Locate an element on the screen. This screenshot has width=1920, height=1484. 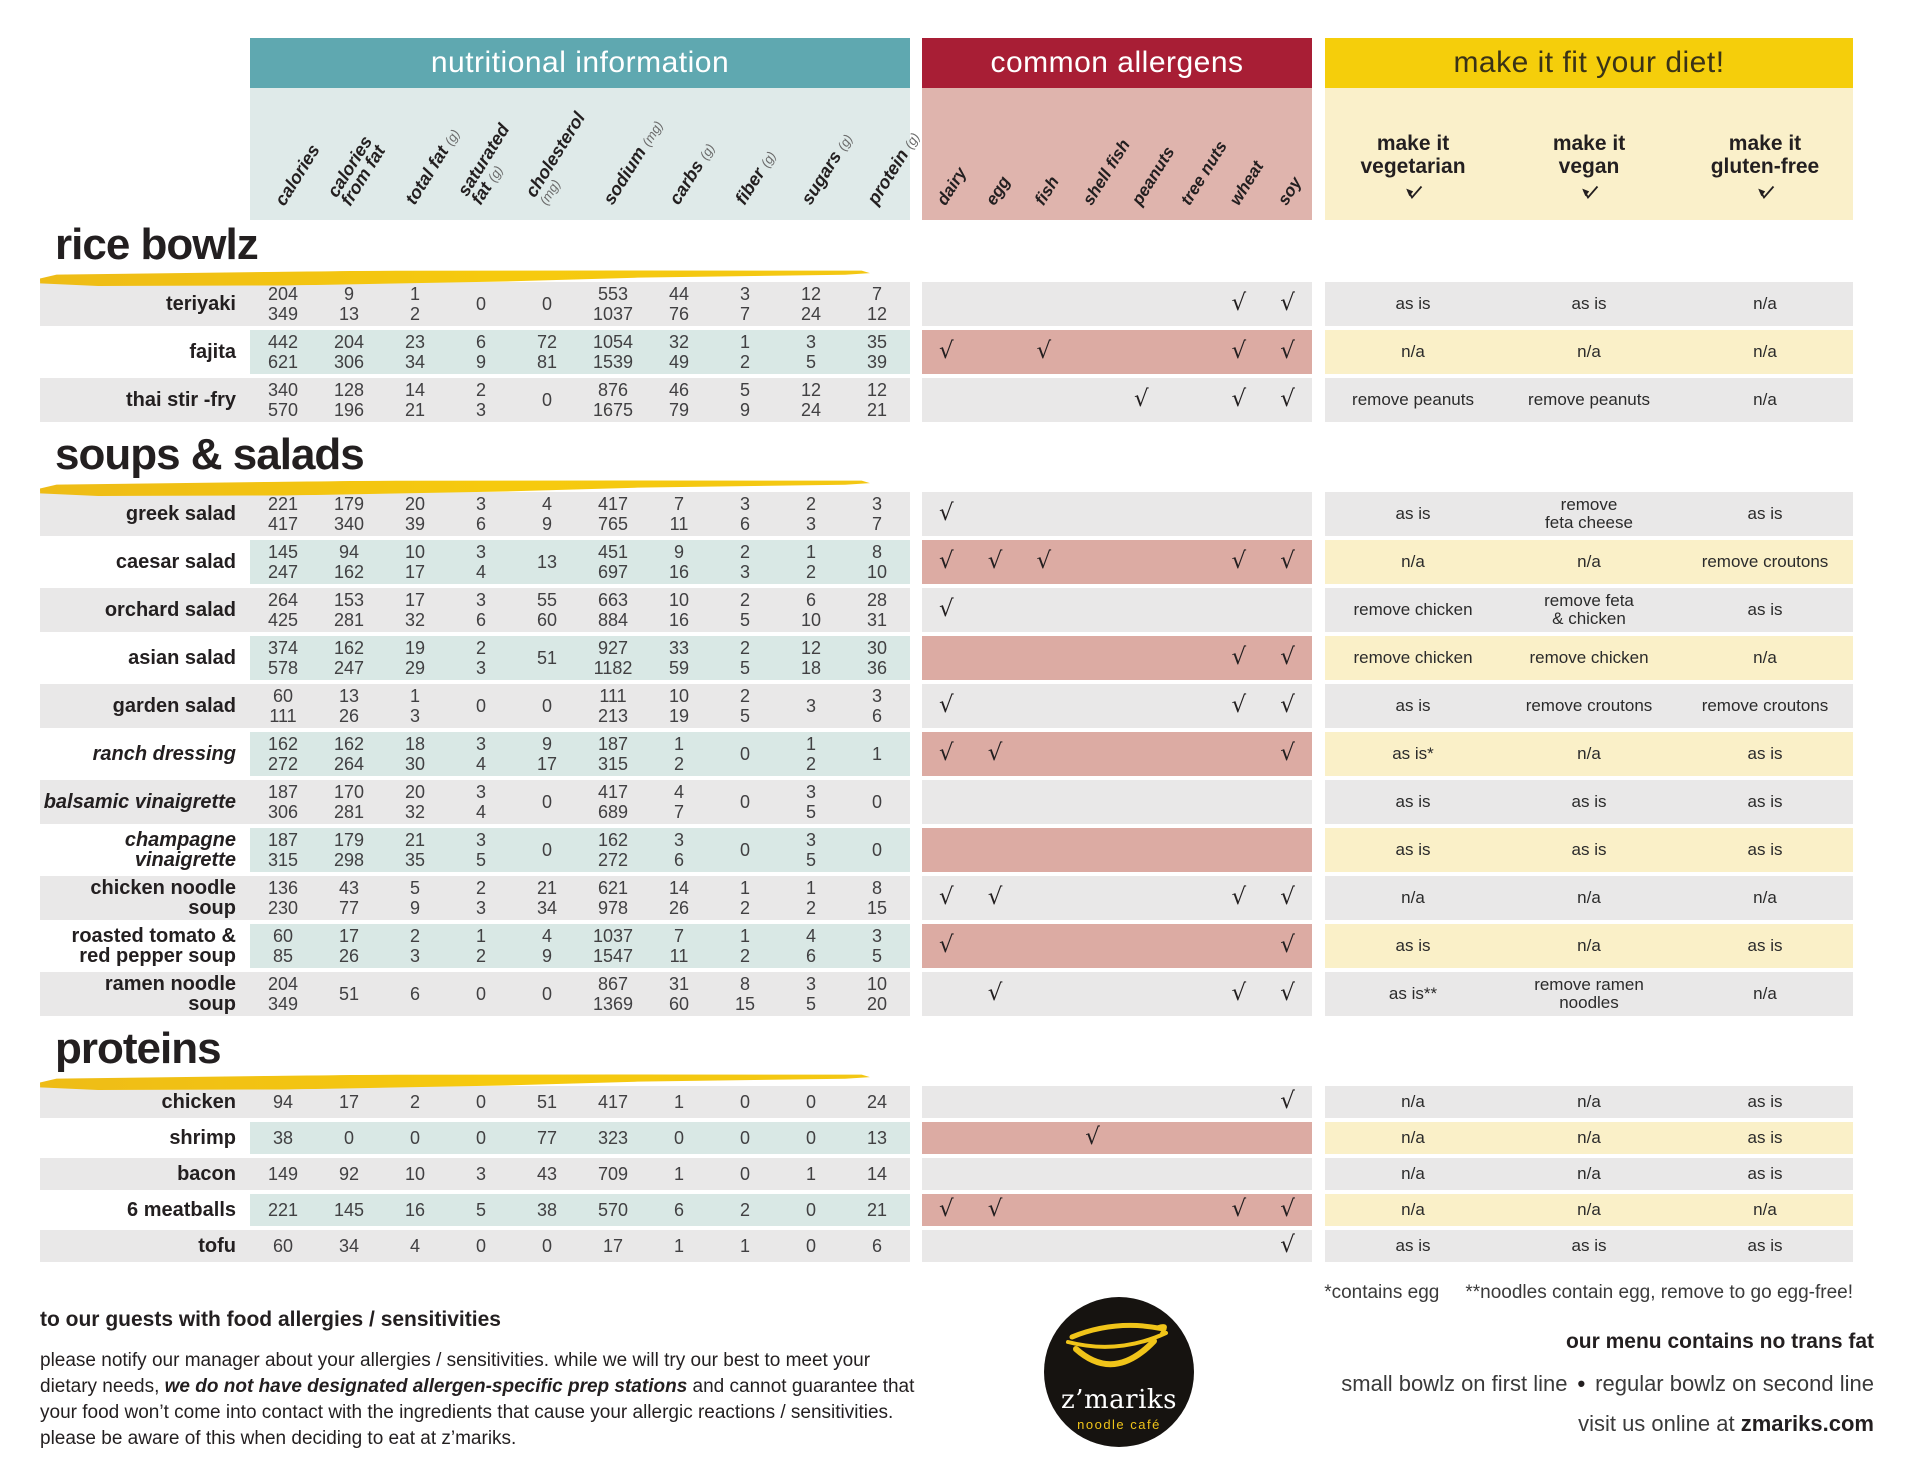
value-line: 247 is located at coordinates (283, 572).